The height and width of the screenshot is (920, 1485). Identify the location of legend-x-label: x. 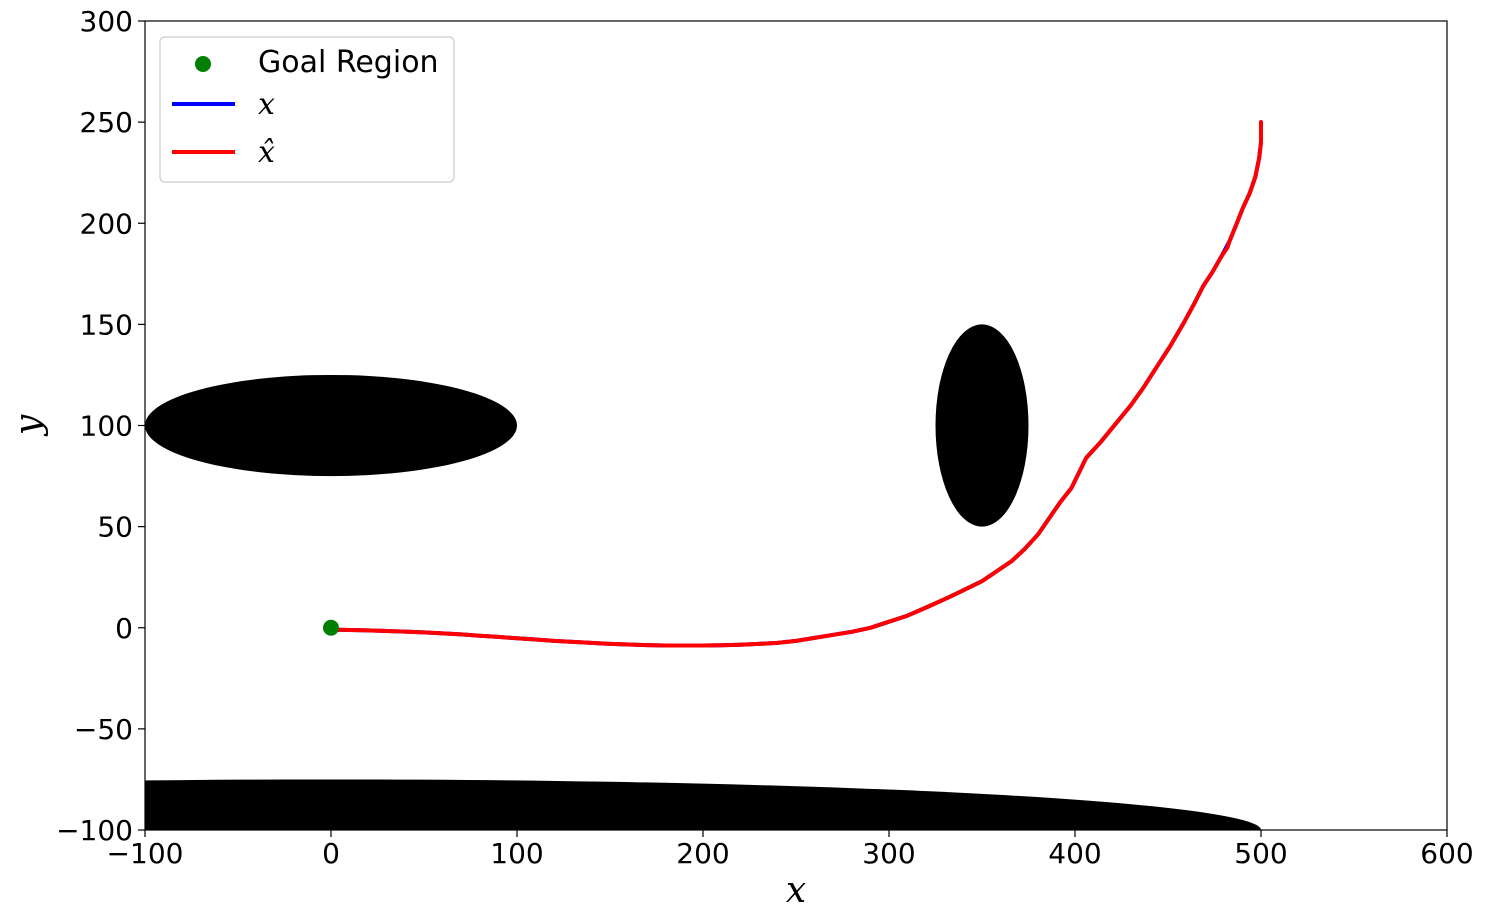
(266, 104).